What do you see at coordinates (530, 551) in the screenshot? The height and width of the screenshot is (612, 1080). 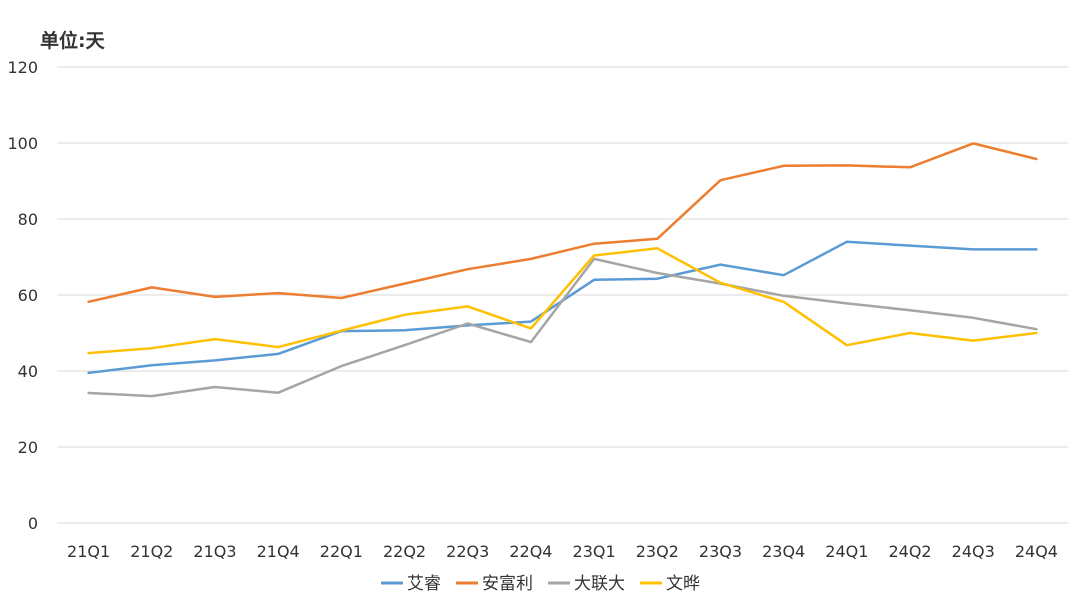 I see `x-tick-label: 22Q4` at bounding box center [530, 551].